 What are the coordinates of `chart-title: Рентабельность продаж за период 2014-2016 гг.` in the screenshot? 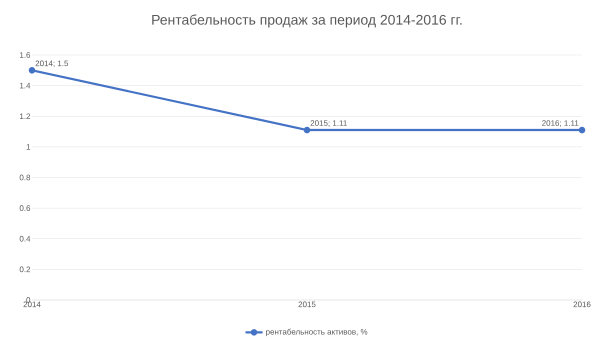 It's located at (307, 21).